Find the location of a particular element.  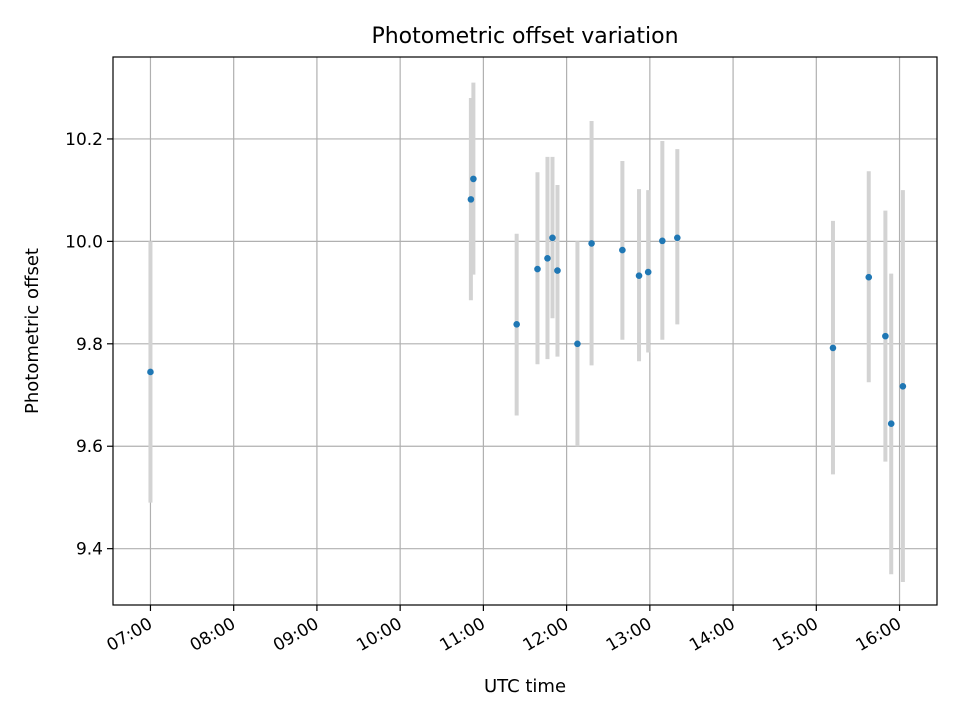

y-axis-label: Photometric offset is located at coordinates (32, 331).